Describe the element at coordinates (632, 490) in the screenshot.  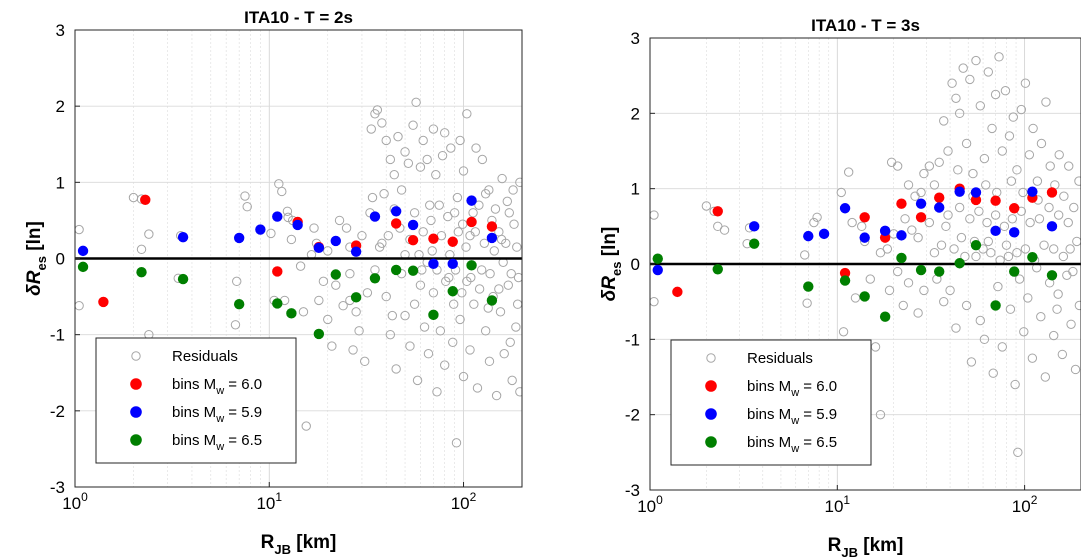
I see `y-tick-label: -3` at that location.